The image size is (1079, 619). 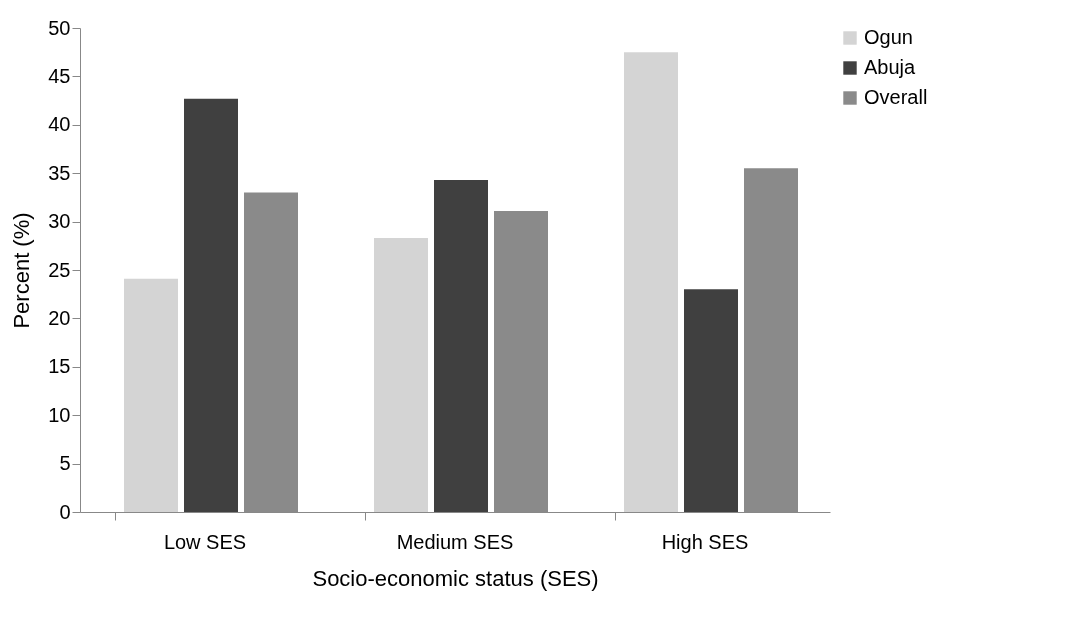 What do you see at coordinates (890, 67) in the screenshot?
I see `legend-label: Abuja` at bounding box center [890, 67].